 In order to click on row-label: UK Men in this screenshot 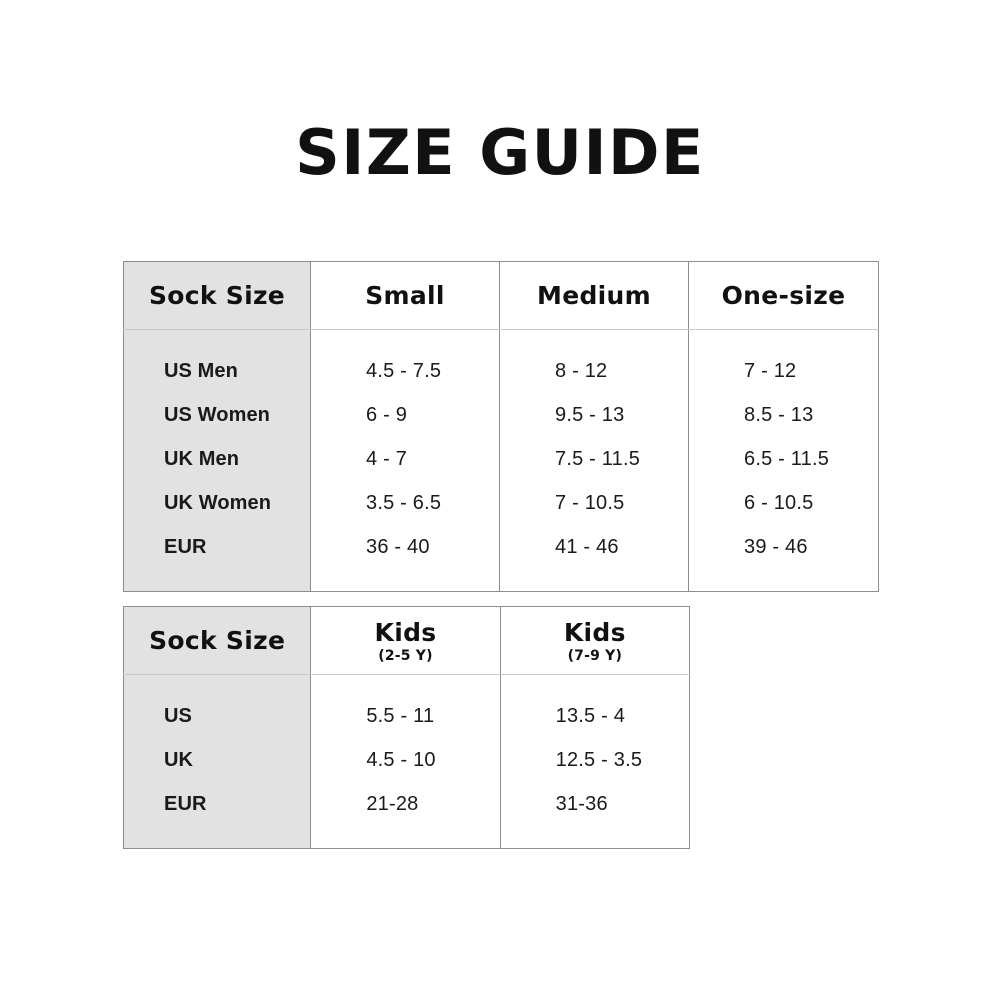, I will do `click(217, 459)`.